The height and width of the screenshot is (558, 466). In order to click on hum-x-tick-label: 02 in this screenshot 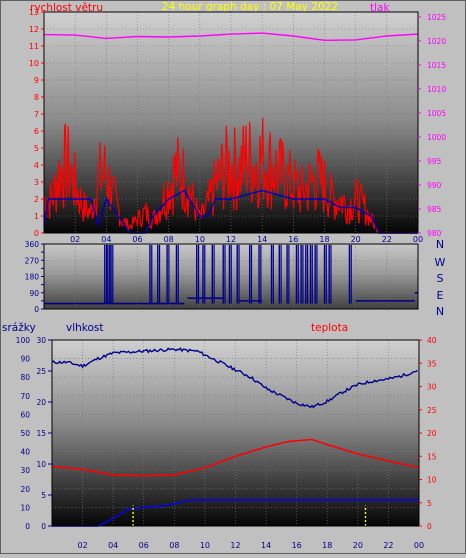, I will do `click(82, 545)`.